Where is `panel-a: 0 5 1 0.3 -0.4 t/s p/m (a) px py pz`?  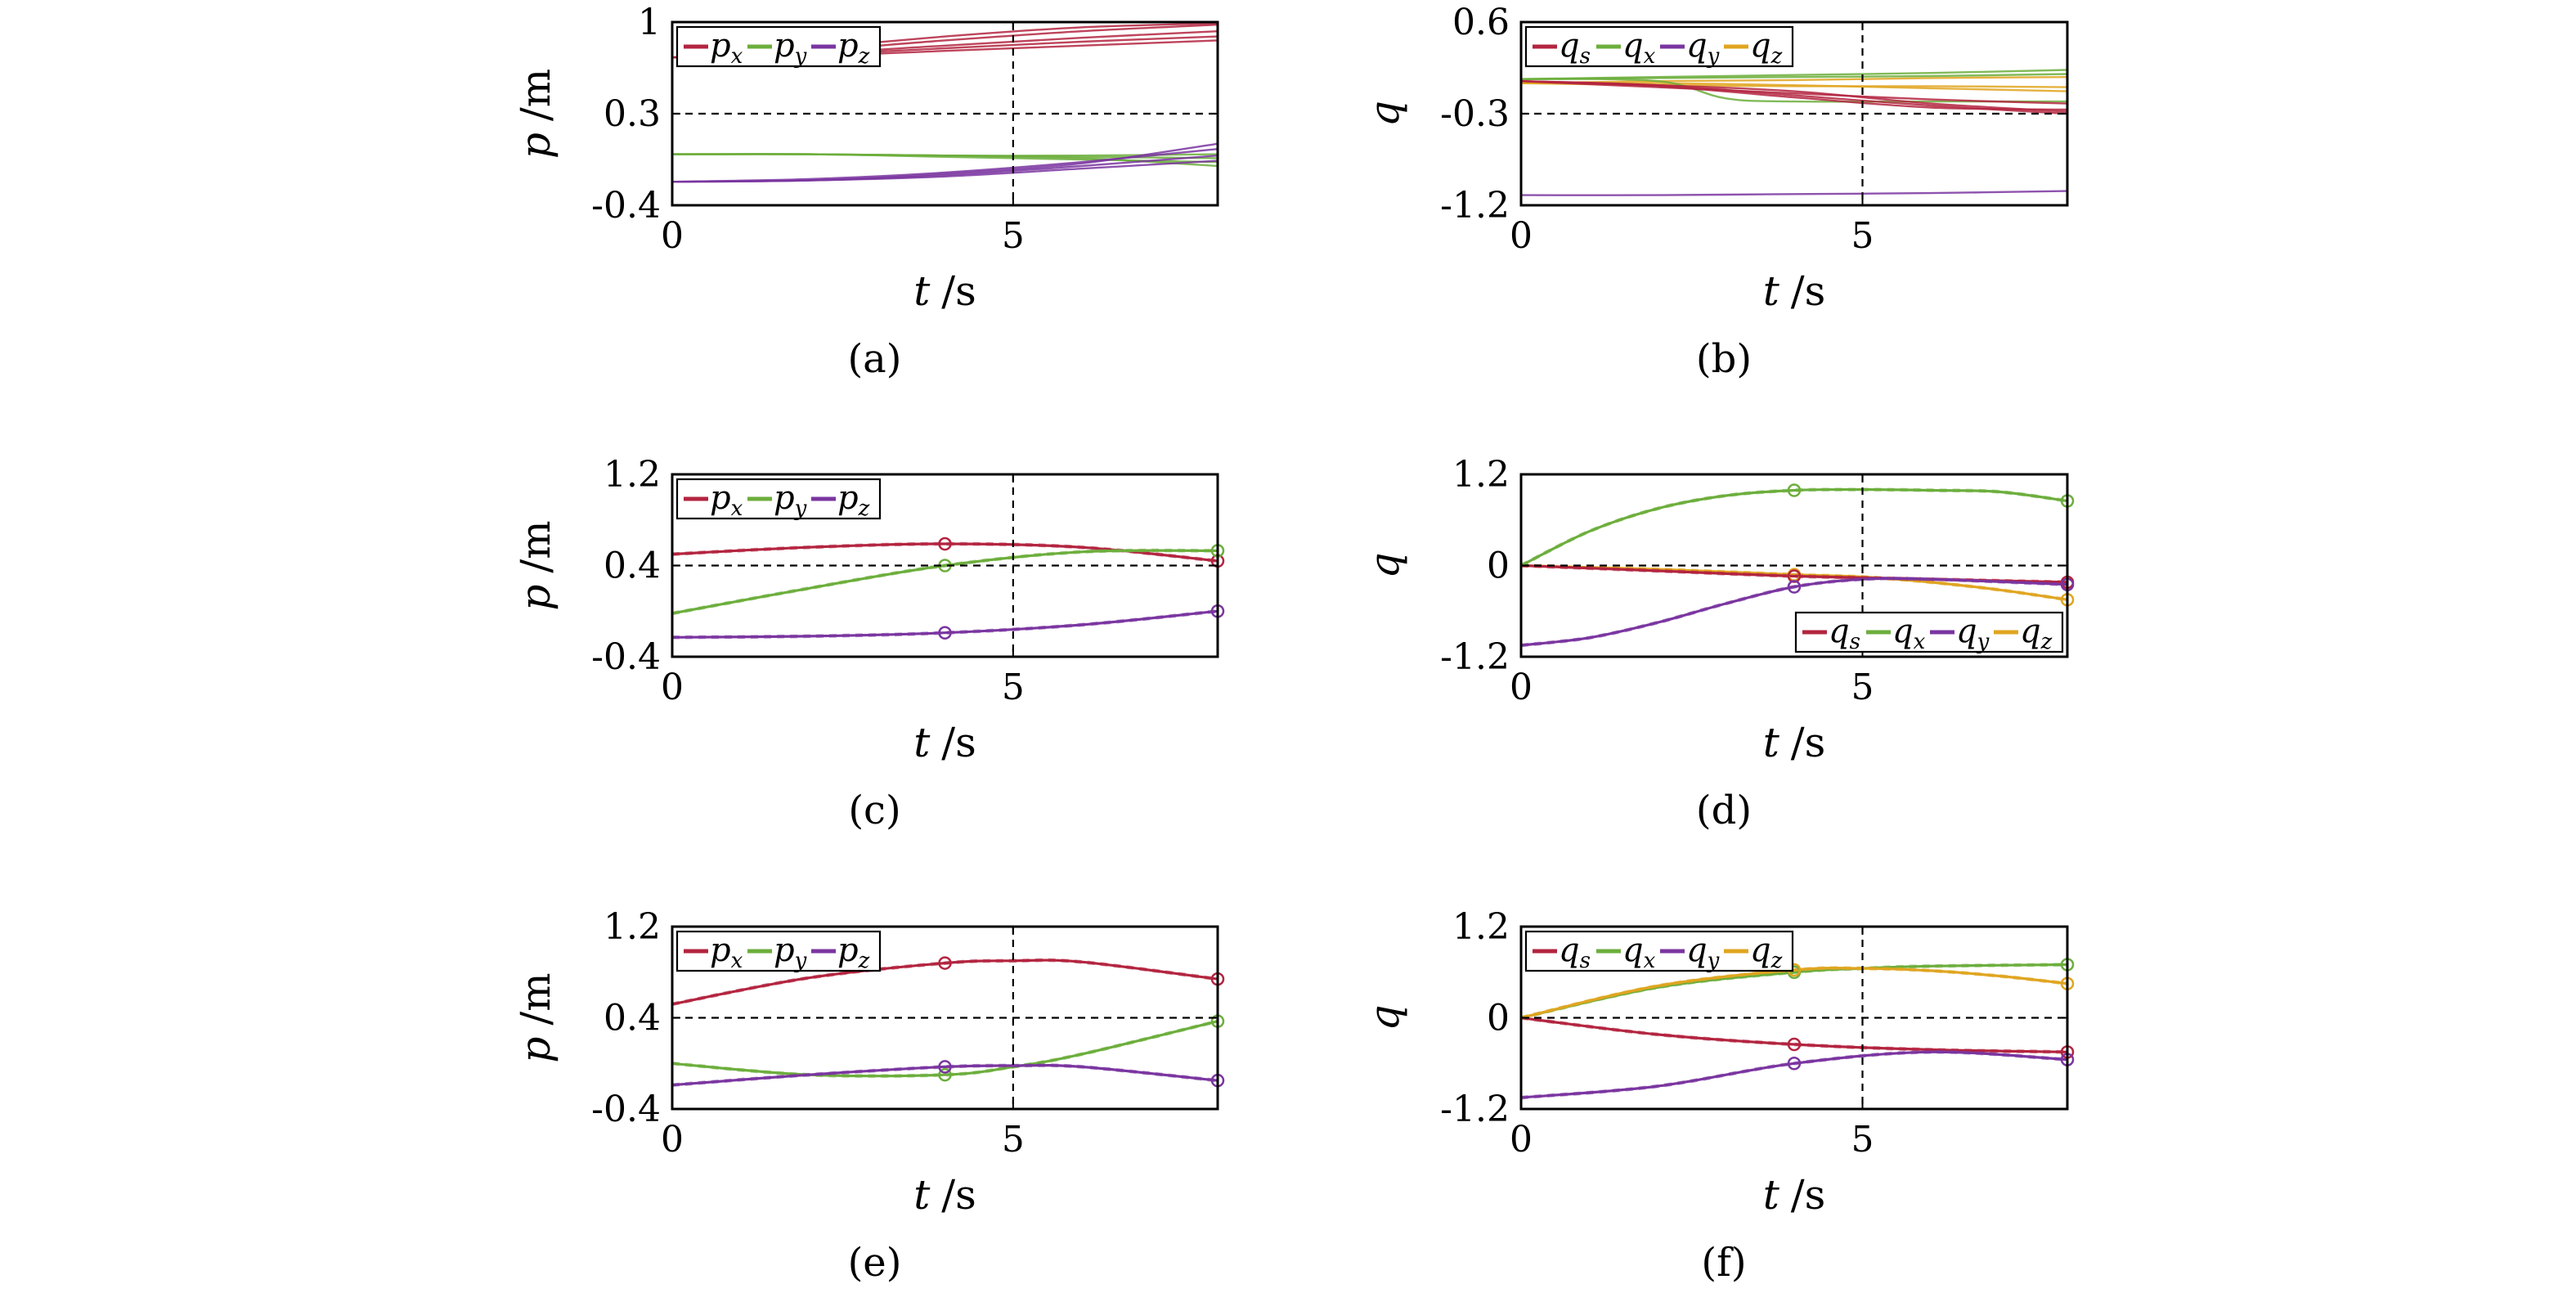
panel-a: 0 5 1 0.3 -0.4 t/s p/m (a) px py pz is located at coordinates (865, 192).